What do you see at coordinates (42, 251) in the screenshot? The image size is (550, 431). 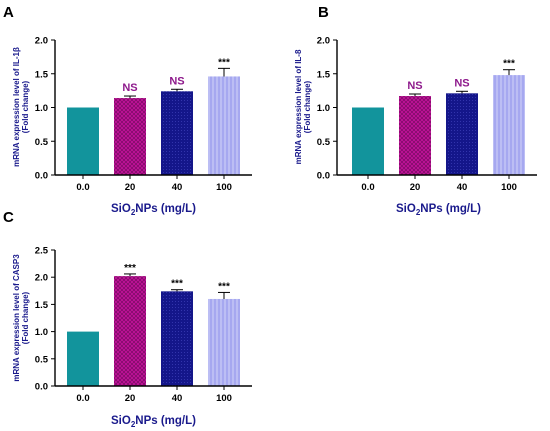 I see `y-tick-label: 2.5` at bounding box center [42, 251].